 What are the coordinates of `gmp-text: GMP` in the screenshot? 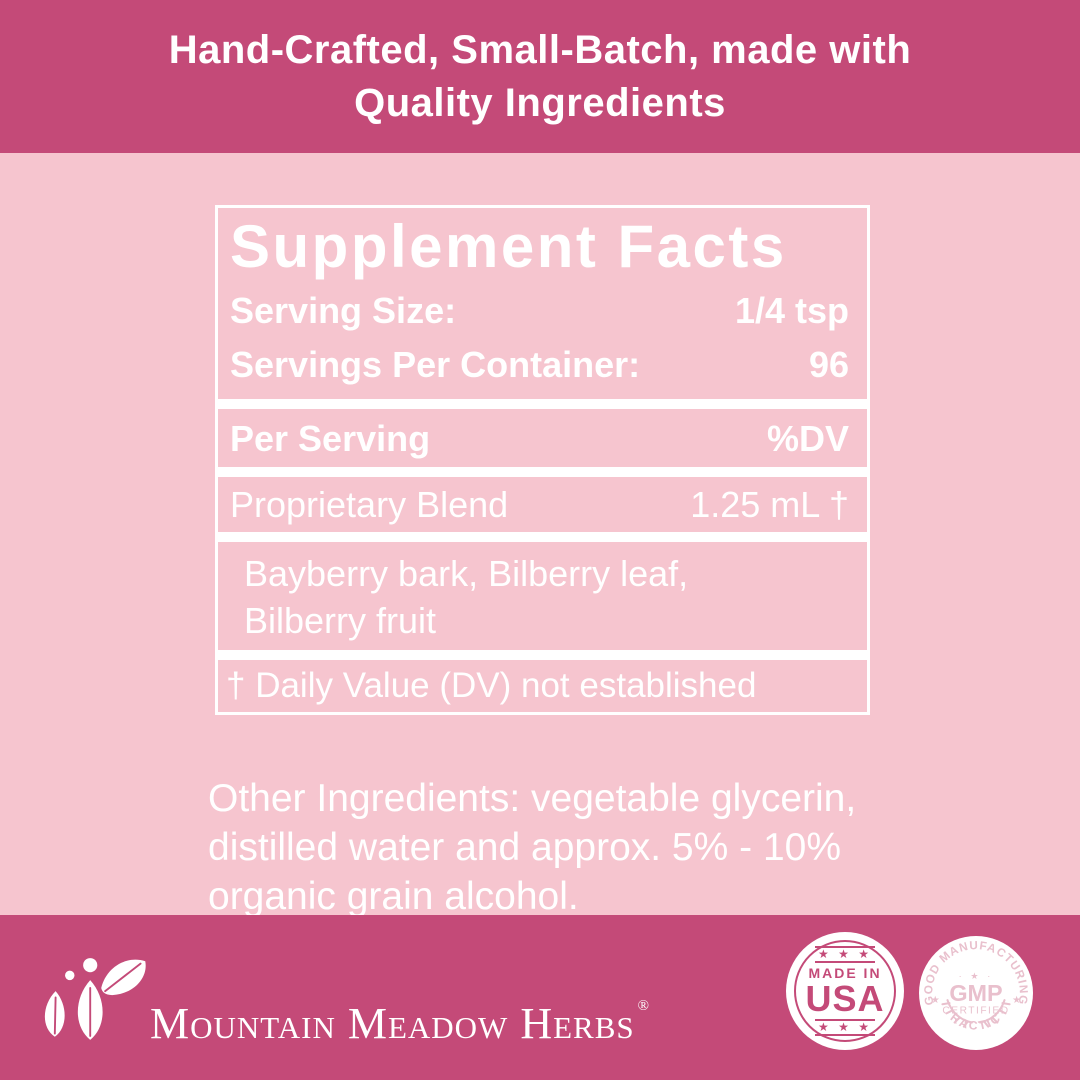 It's located at (975, 993).